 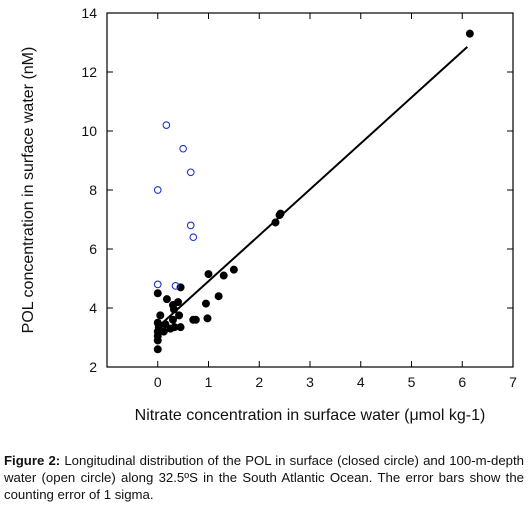 What do you see at coordinates (93, 190) in the screenshot?
I see `y-tick-label: 8` at bounding box center [93, 190].